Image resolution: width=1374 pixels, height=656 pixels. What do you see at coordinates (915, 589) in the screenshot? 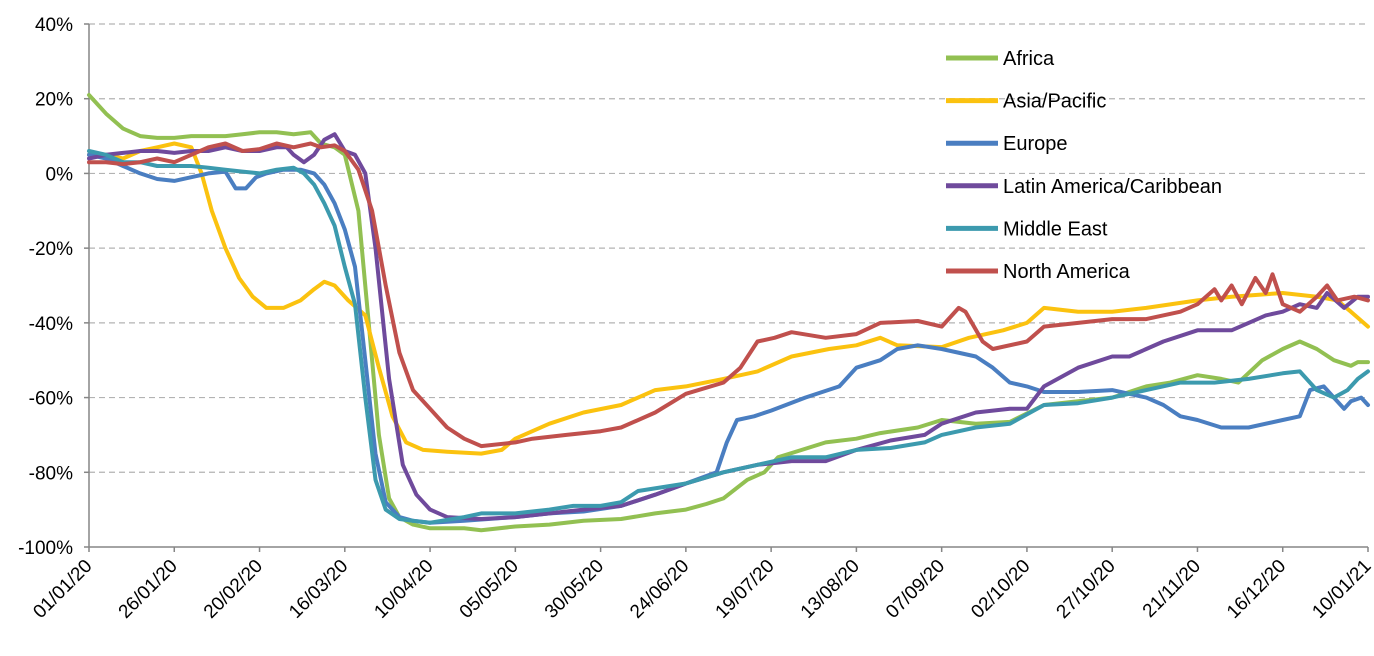
I see `x-tick-label: 07/09/20` at bounding box center [915, 589].